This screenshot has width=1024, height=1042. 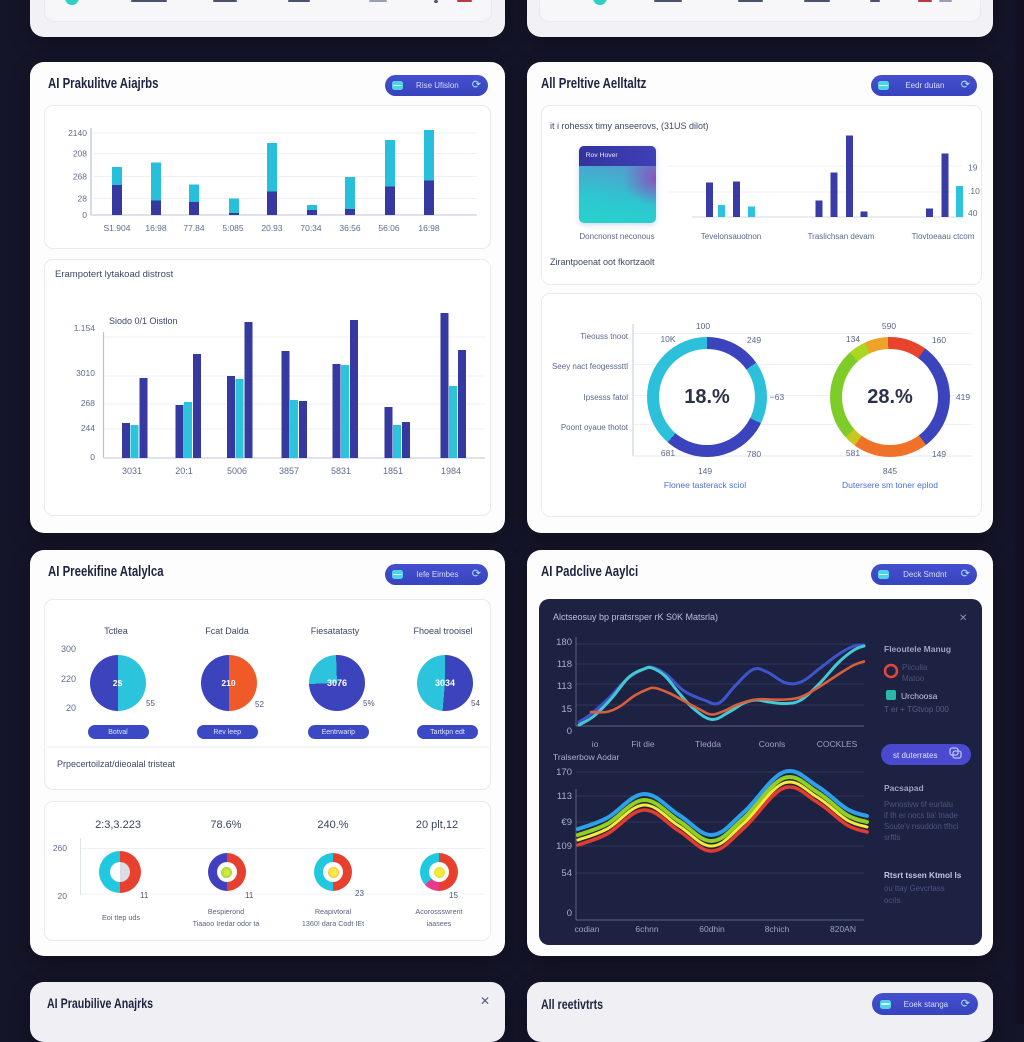 What do you see at coordinates (88, 403) in the screenshot?
I see `svg-text: 268` at bounding box center [88, 403].